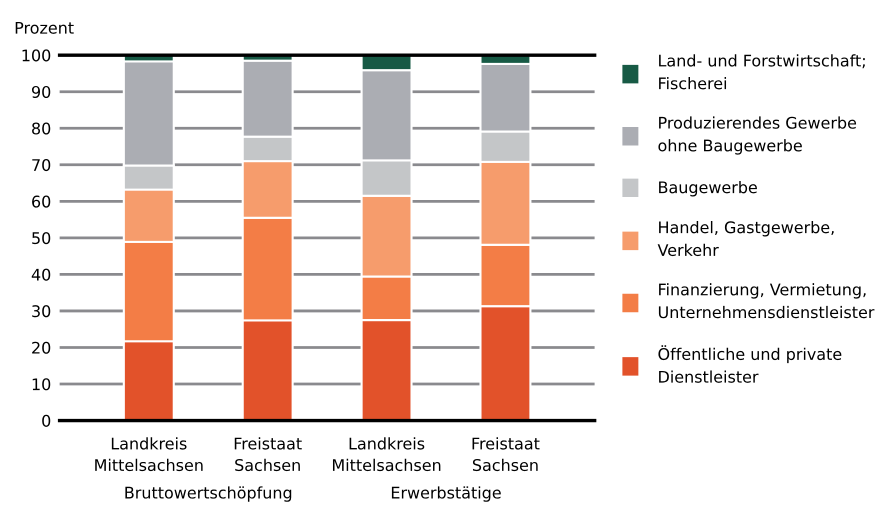 This screenshot has height=511, width=877. I want to click on y-tick-label: 30, so click(41, 311).